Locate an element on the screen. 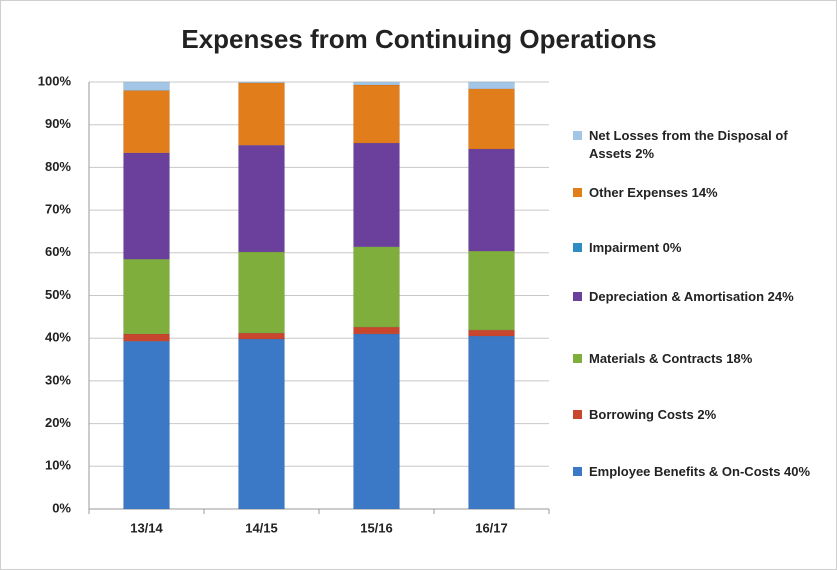 This screenshot has height=570, width=837. y-tick-label: 10% is located at coordinates (58, 465).